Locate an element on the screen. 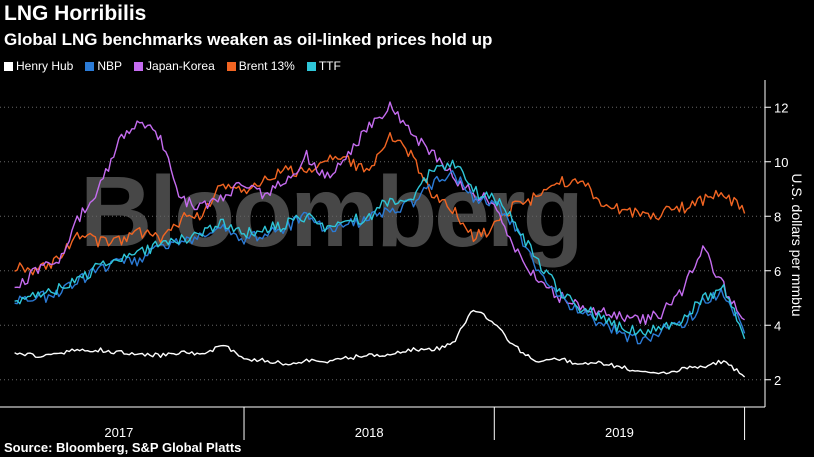 This screenshot has height=457, width=814. legend-item-ttf: TTF is located at coordinates (323, 66).